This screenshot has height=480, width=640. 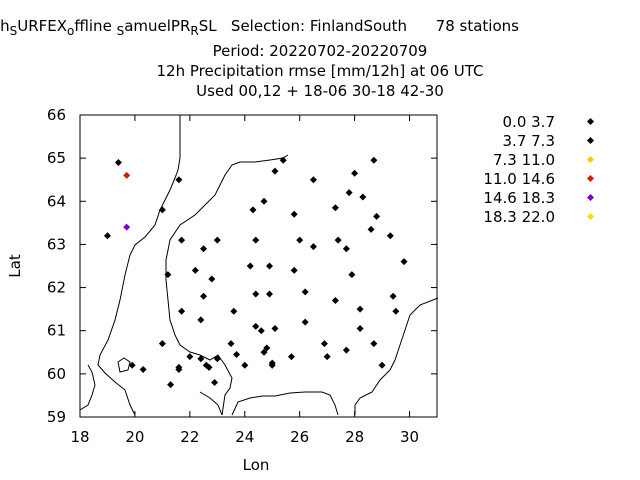 What do you see at coordinates (56, 244) in the screenshot?
I see `y-tick-label: 63` at bounding box center [56, 244].